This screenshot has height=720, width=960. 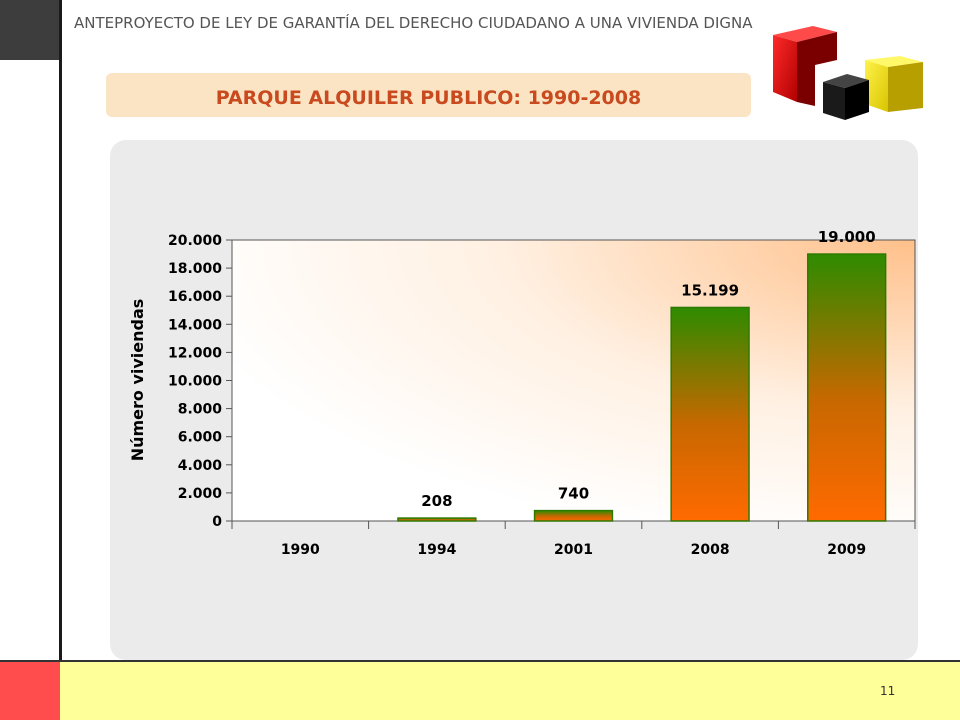 What do you see at coordinates (848, 73) in the screenshot?
I see `cubes-logo` at bounding box center [848, 73].